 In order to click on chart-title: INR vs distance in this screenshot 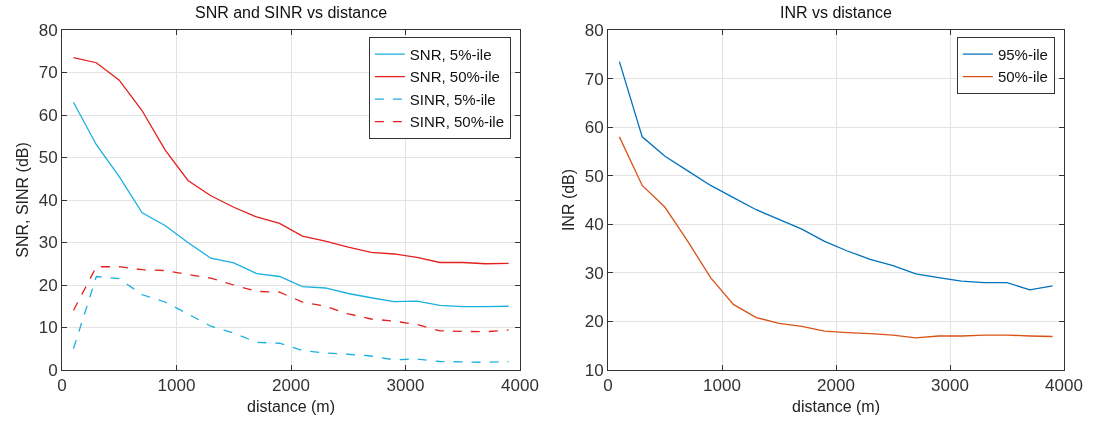, I will do `click(836, 12)`.